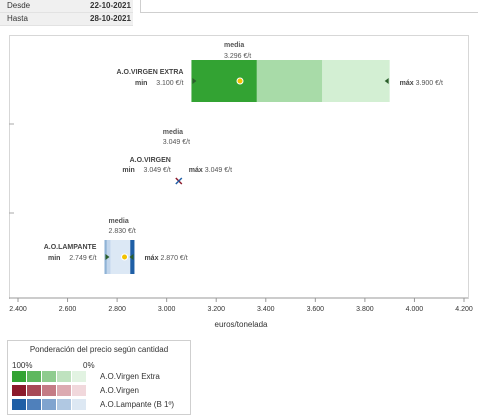 The width and height of the screenshot is (478, 415). Describe the element at coordinates (119, 390) in the screenshot. I see `legend-label: A.O.Virgen` at that location.